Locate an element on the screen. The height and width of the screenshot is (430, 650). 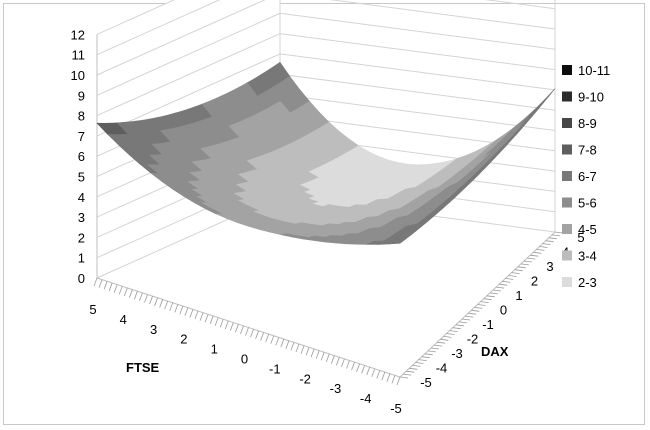
x-tick-label: -1 is located at coordinates (275, 368).